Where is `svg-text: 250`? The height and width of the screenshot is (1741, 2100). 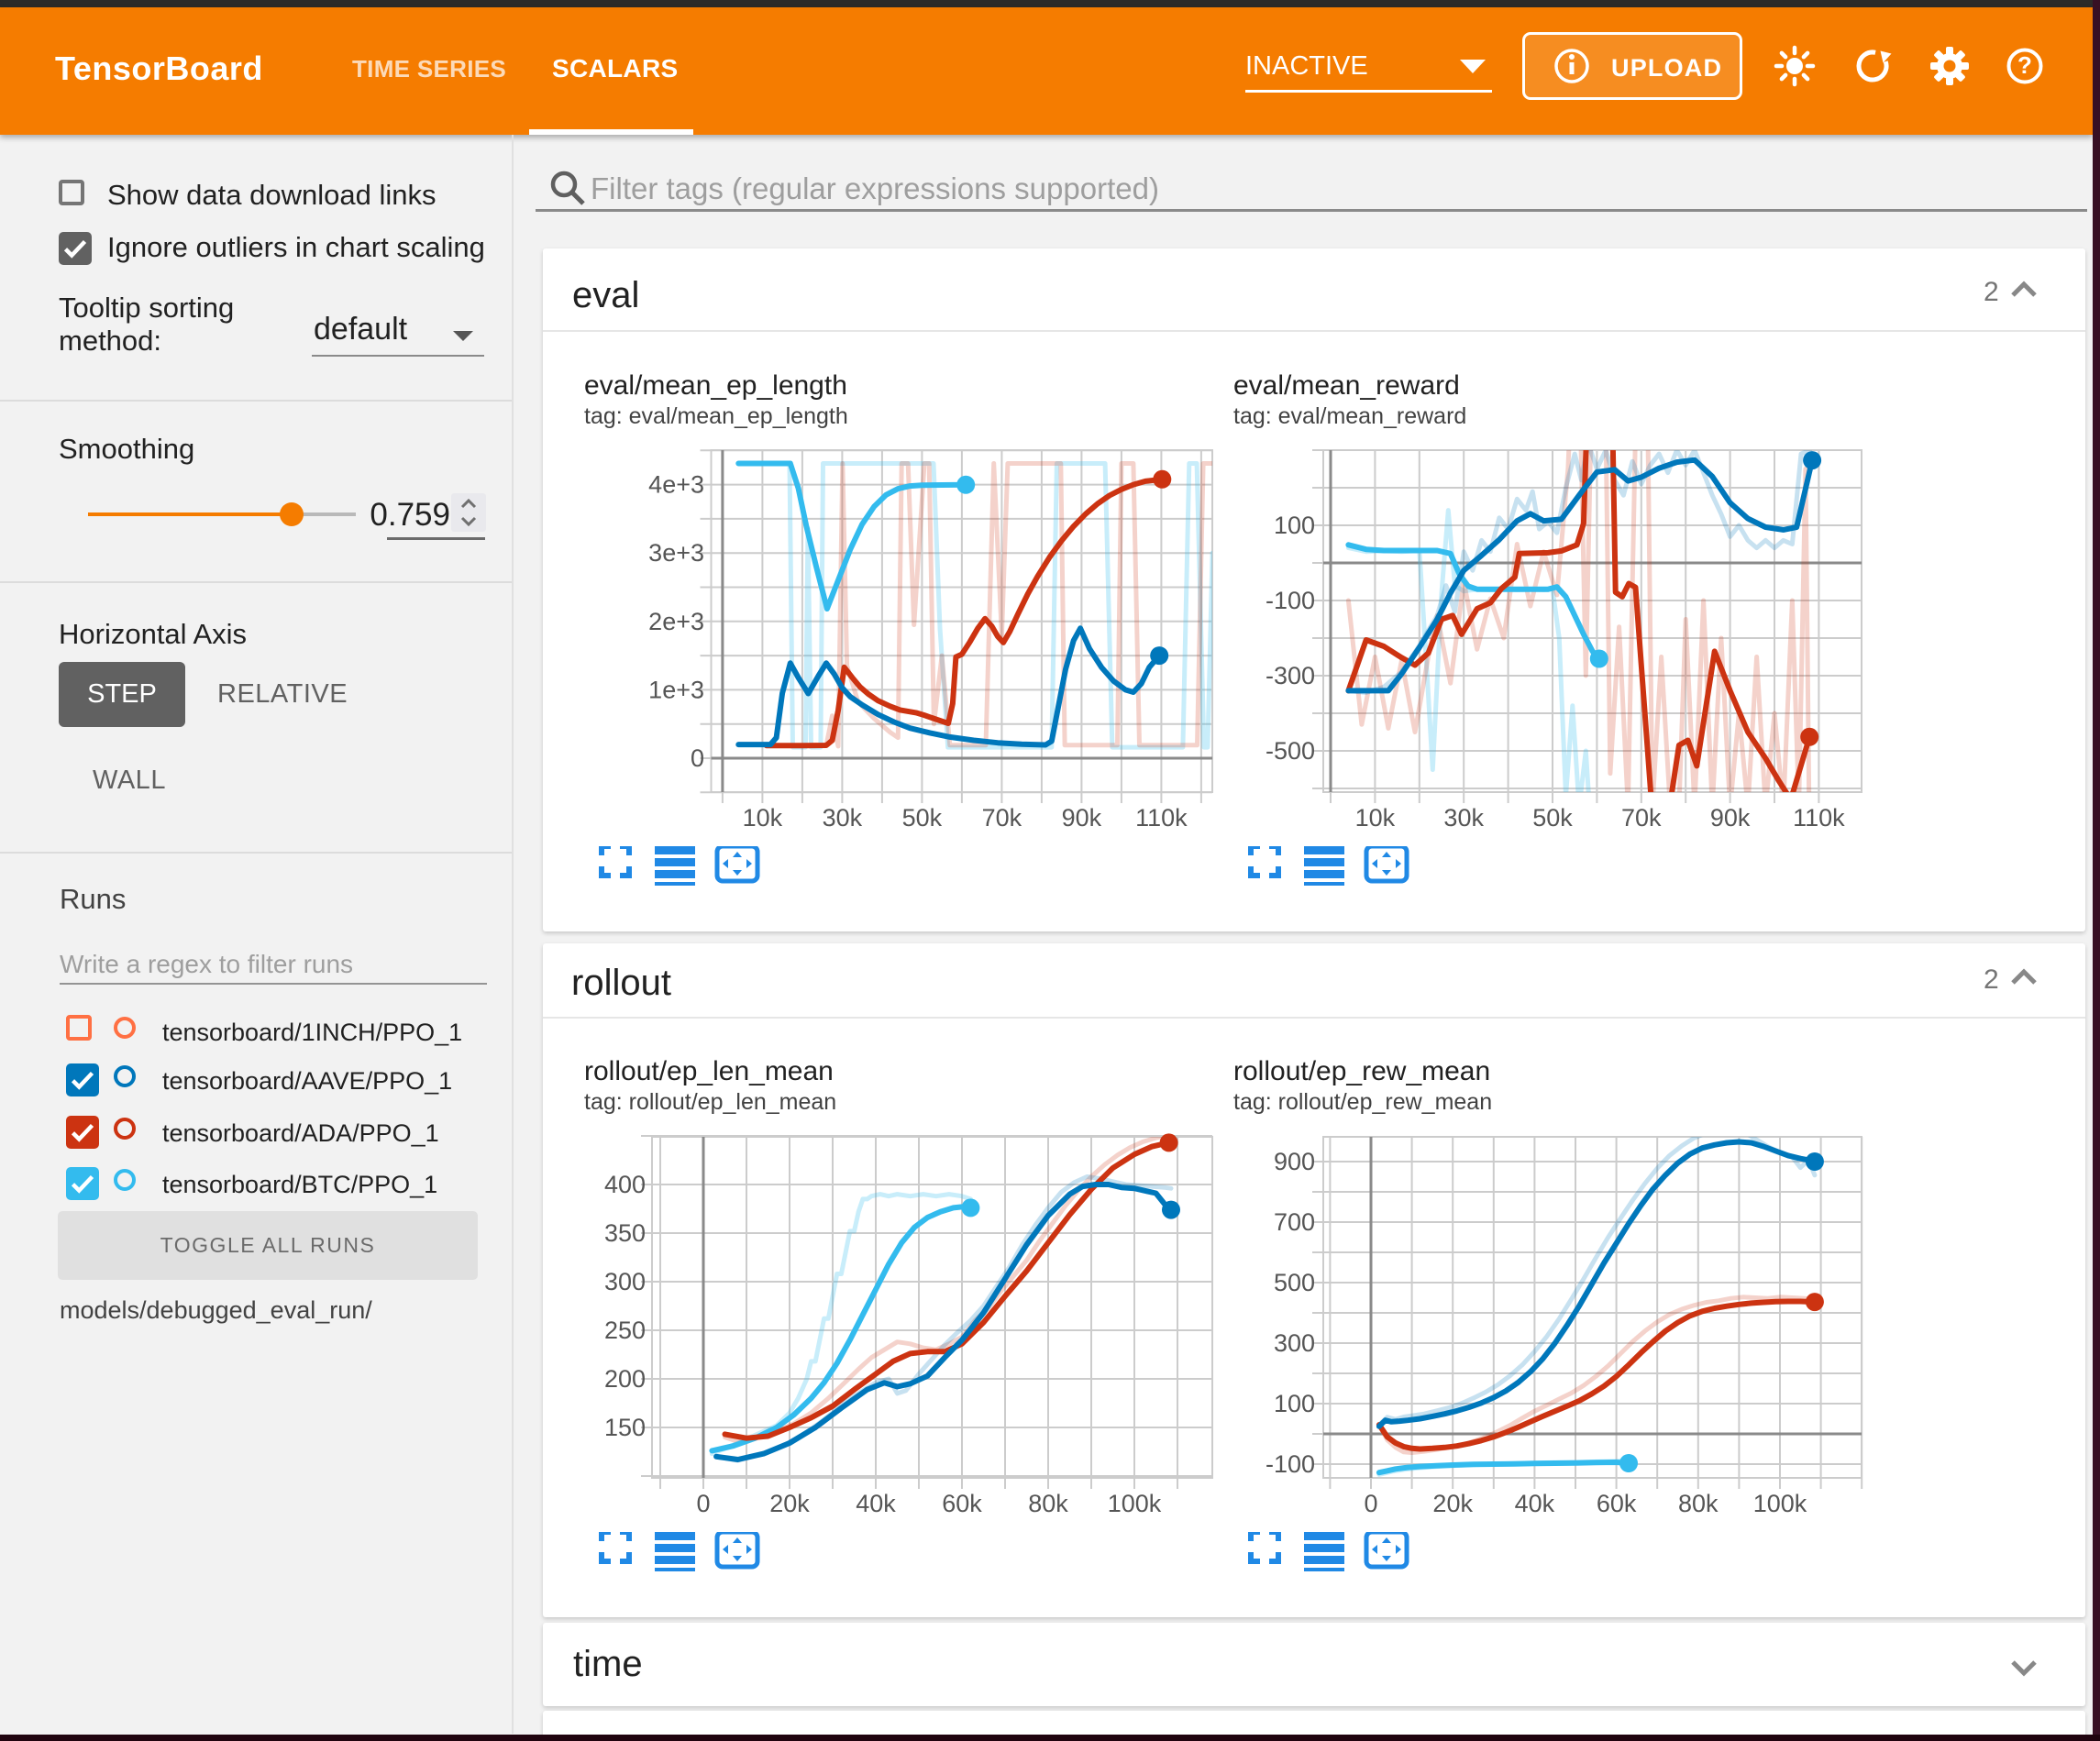
svg-text: 250 is located at coordinates (625, 1331).